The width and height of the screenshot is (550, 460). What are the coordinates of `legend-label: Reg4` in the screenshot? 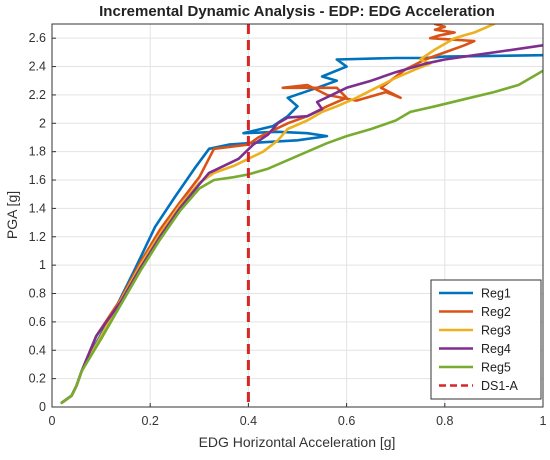 It's located at (496, 349).